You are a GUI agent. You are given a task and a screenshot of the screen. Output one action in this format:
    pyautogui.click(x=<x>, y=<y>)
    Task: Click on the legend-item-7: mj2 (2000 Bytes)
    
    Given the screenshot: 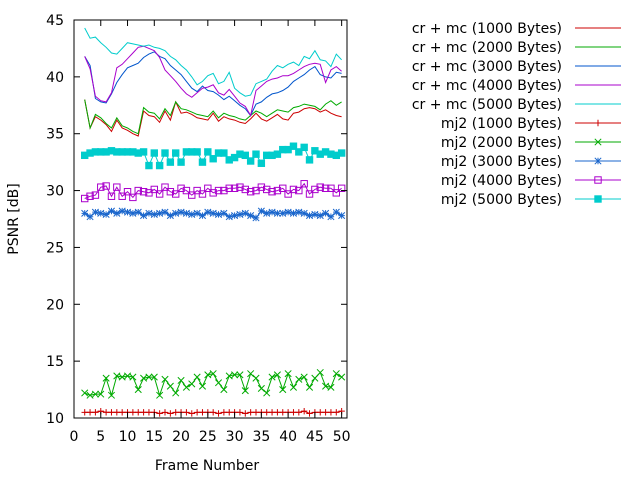 What is the action you would take?
    pyautogui.click(x=531, y=143)
    